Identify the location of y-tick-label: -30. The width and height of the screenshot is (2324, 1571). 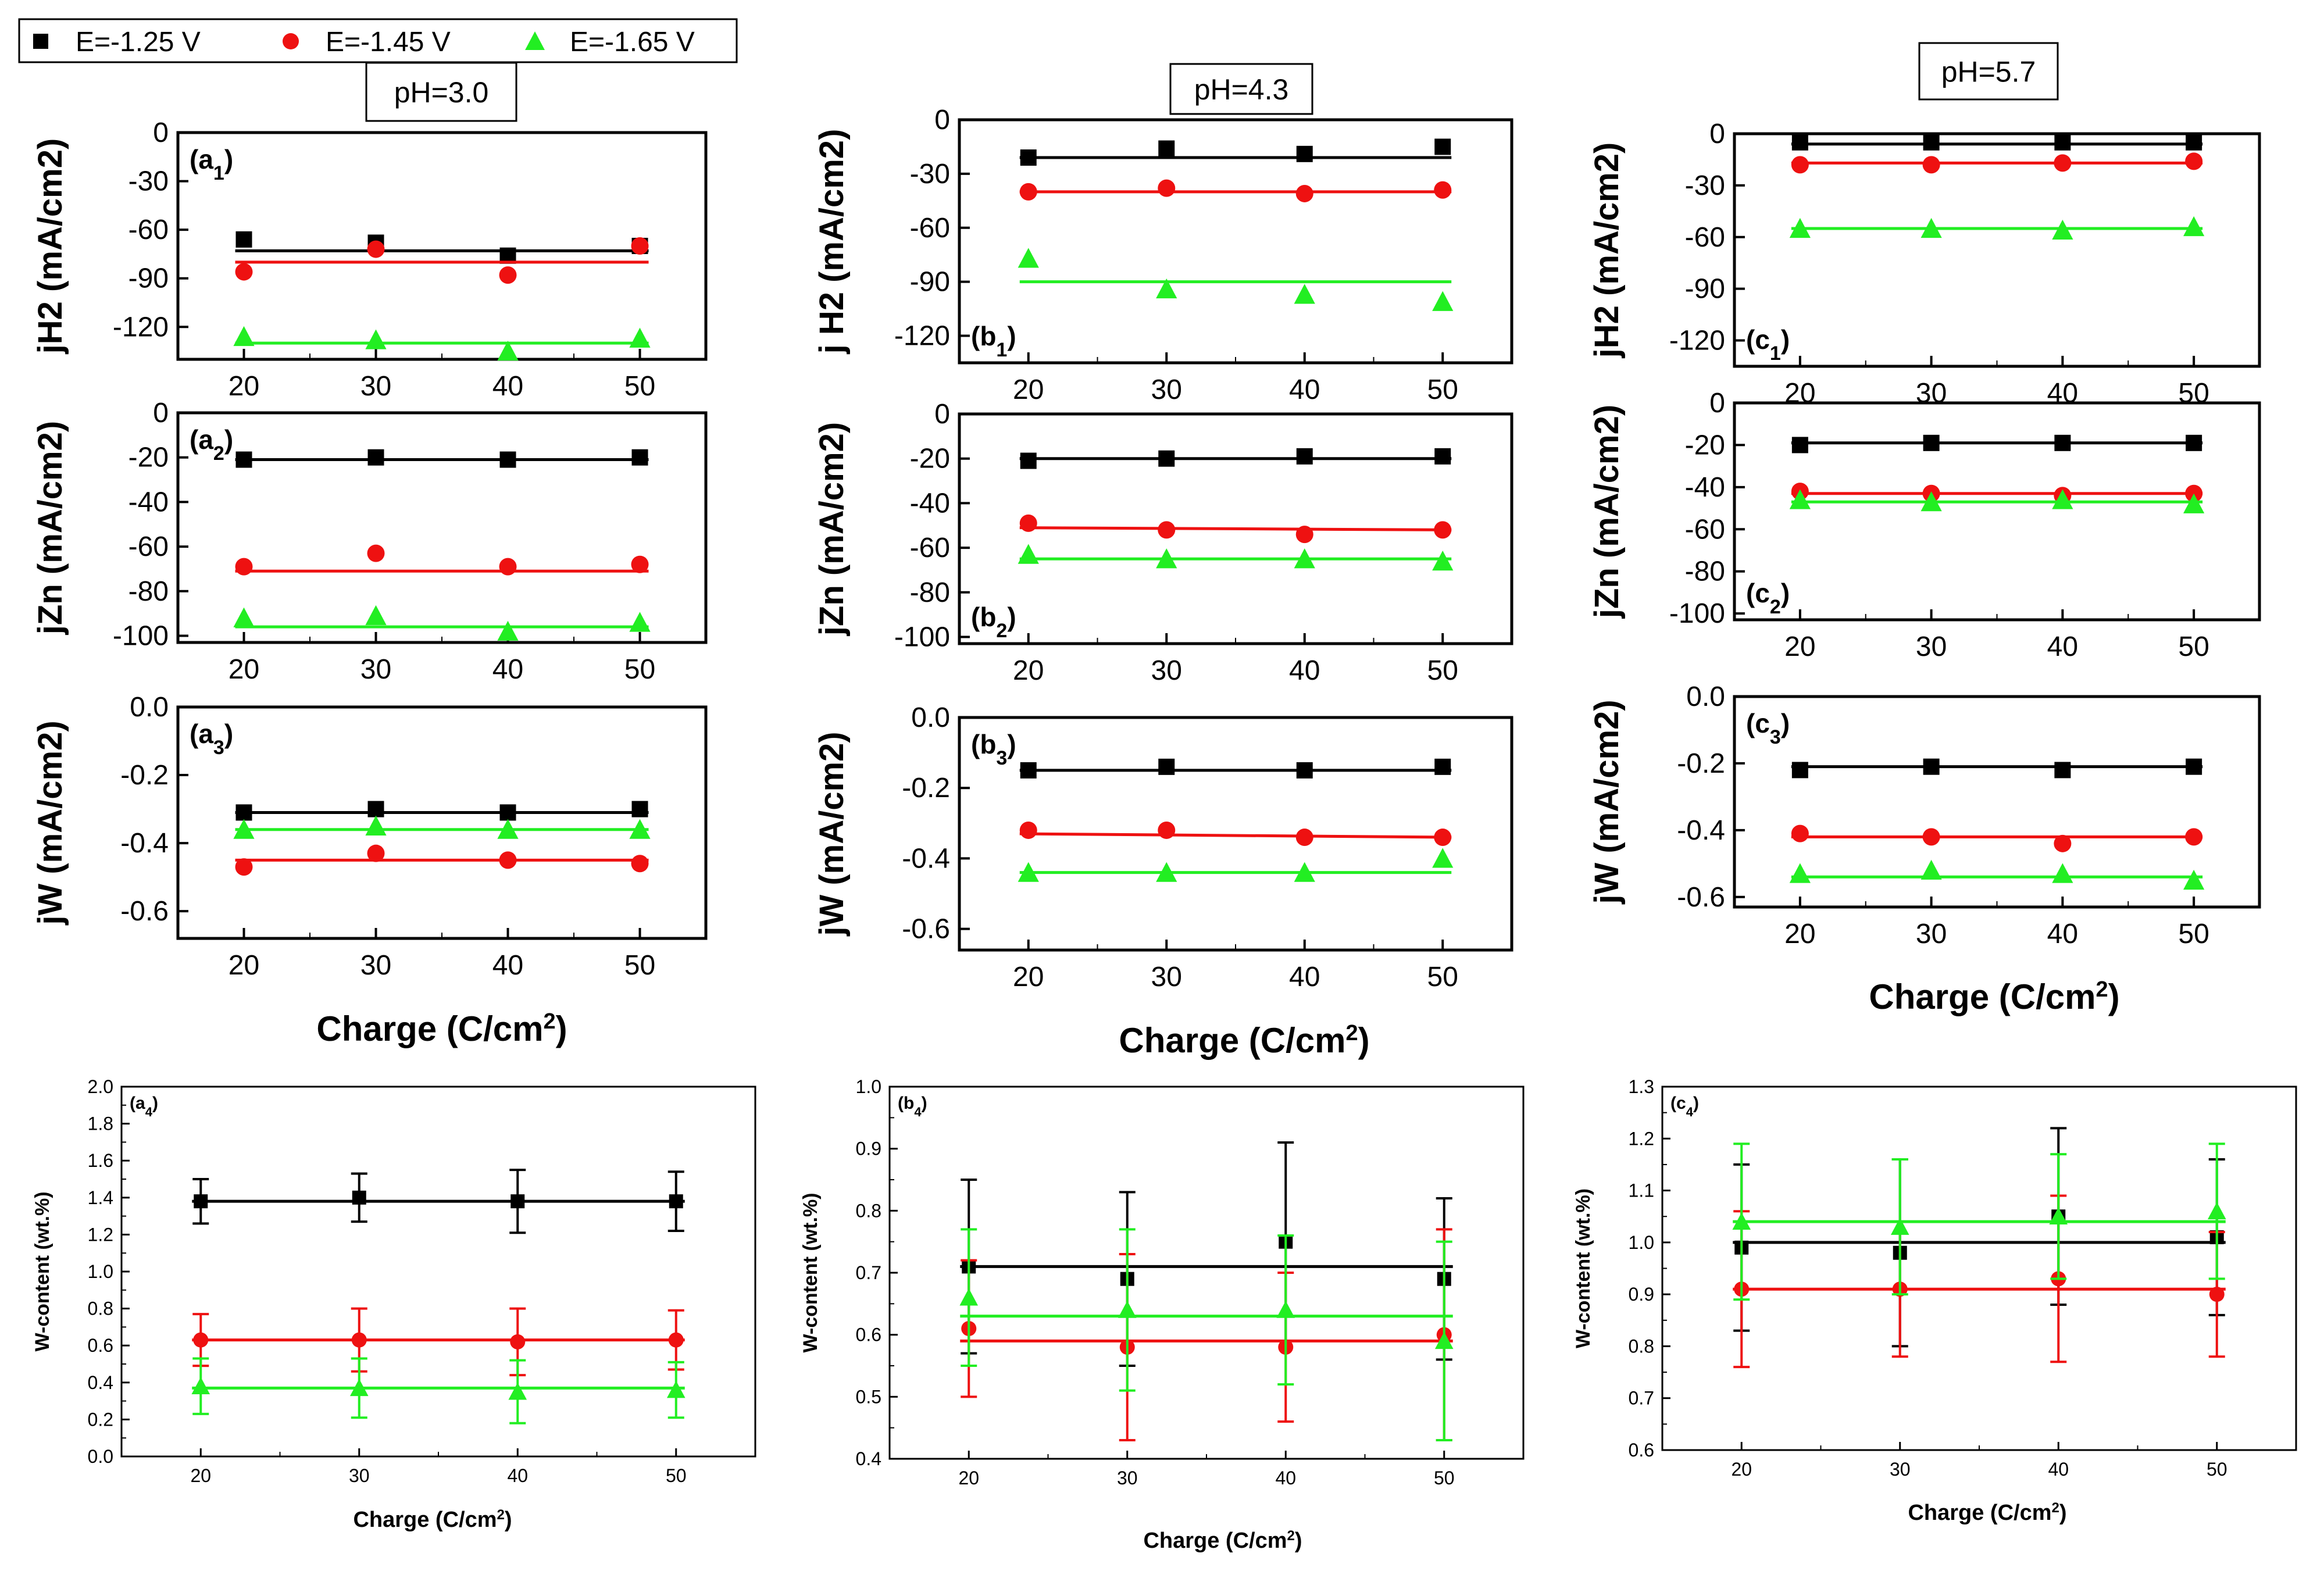
(148, 181).